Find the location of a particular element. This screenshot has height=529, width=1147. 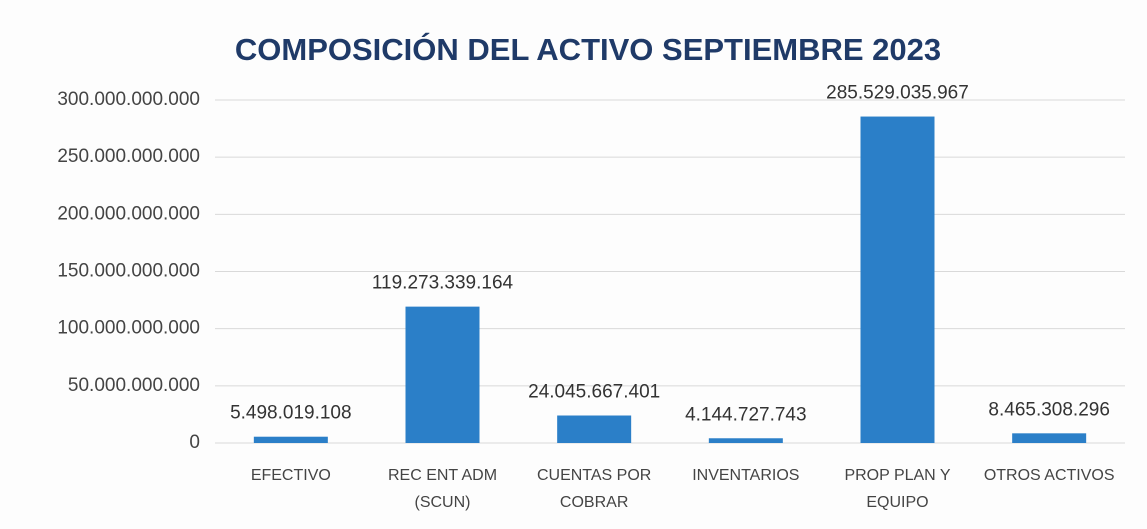

x-tick-label: CUENTAS POR COBRAR is located at coordinates (594, 489).